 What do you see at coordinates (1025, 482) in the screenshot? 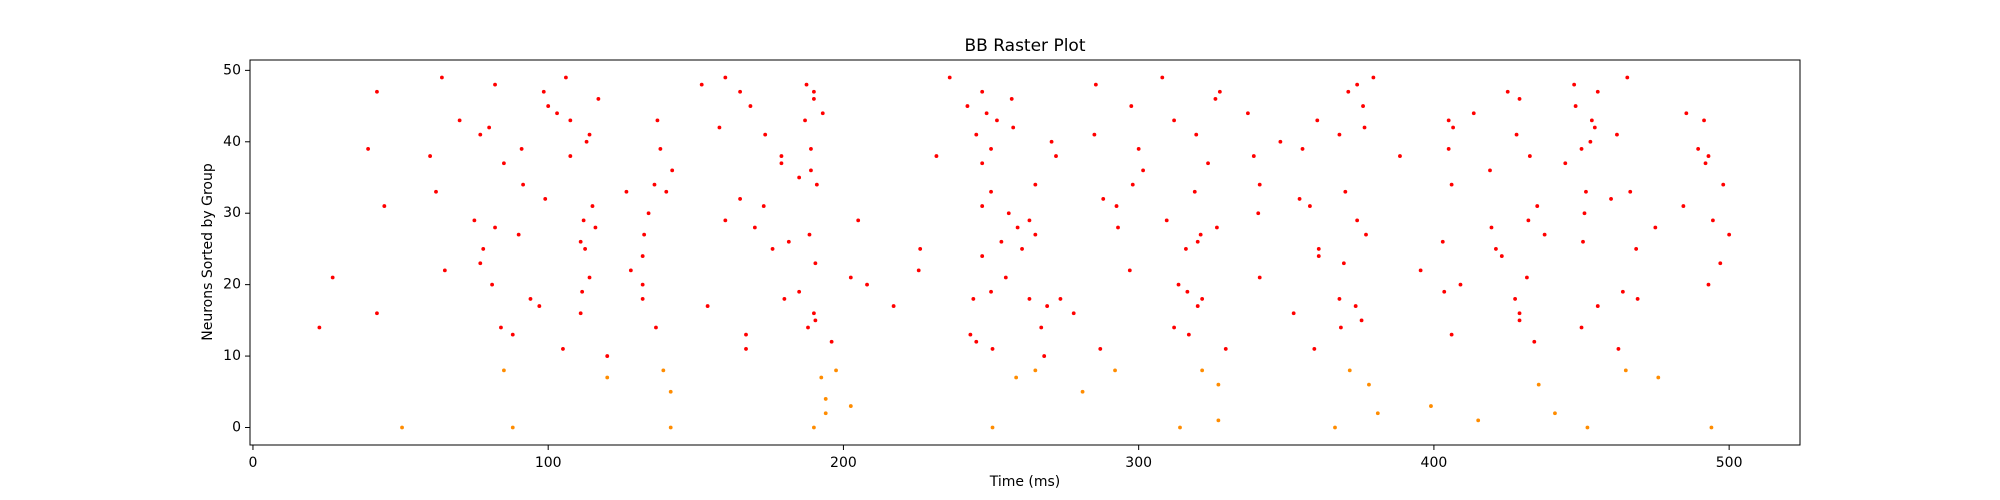
I see `x-axis-label: Time (ms)` at bounding box center [1025, 482].